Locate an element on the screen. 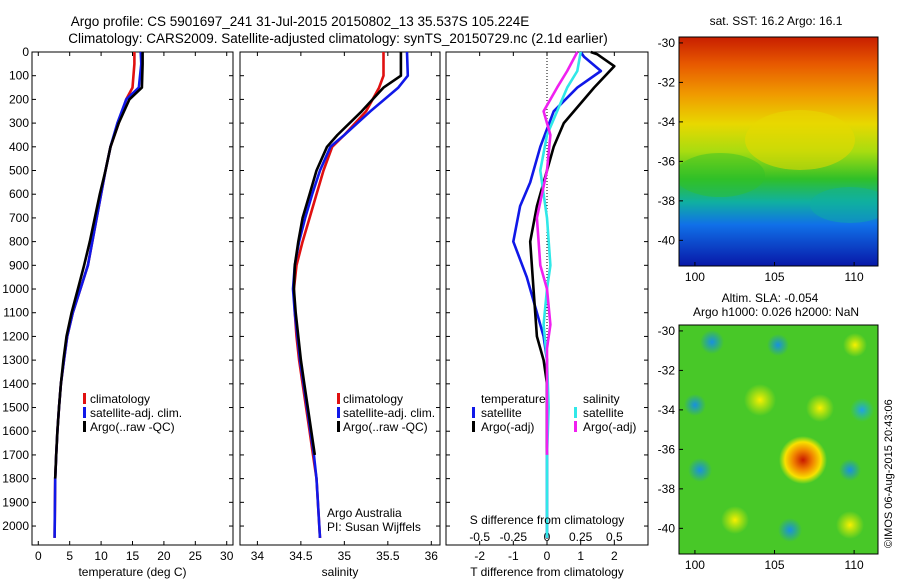 The height and width of the screenshot is (580, 900). top-axis-label: S difference from climatology is located at coordinates (547, 520).